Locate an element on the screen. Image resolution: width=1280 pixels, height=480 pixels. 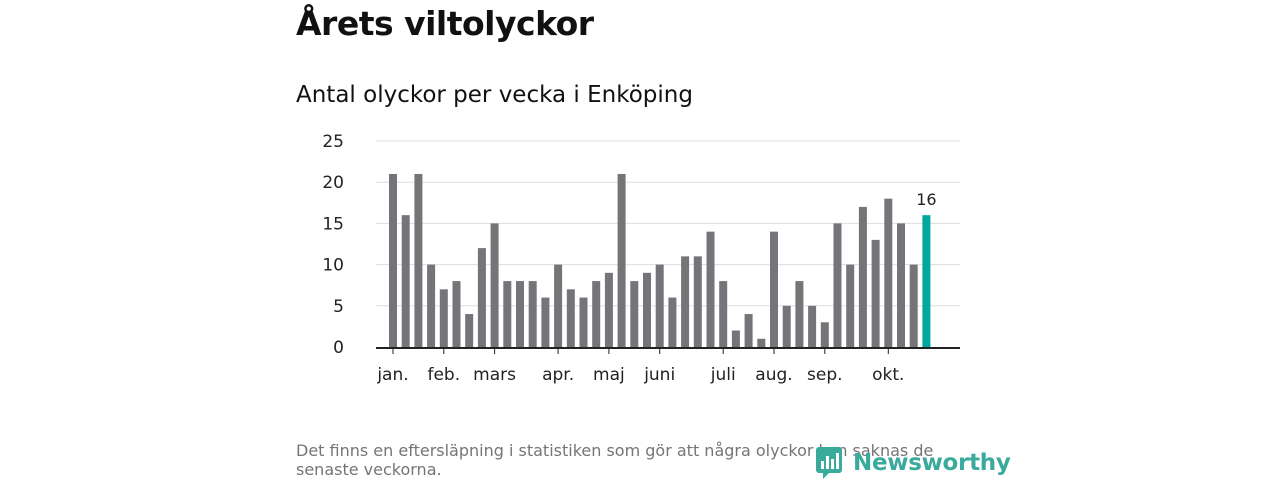
y-tick-label: 25 is located at coordinates (333, 142).